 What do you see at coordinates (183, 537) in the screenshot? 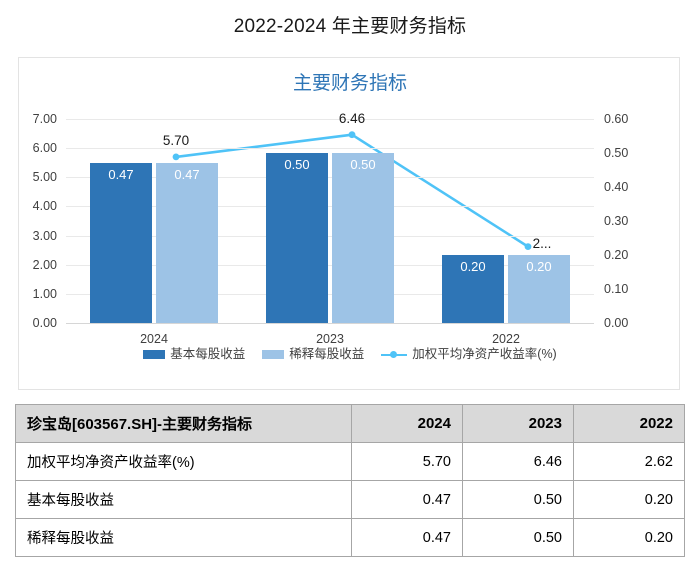
I see `table-cell-metric: 稀释每股收益` at bounding box center [183, 537].